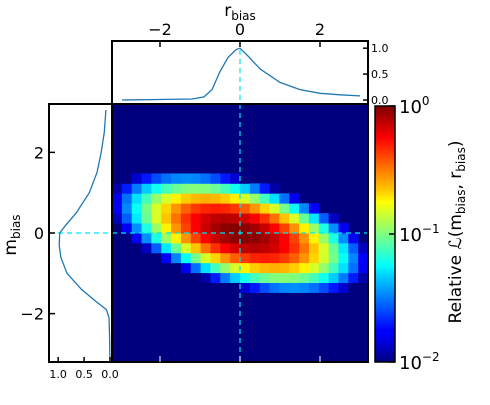 The height and width of the screenshot is (405, 490). Describe the element at coordinates (410, 363) in the screenshot. I see `colorbar-tick-base: 10` at that location.